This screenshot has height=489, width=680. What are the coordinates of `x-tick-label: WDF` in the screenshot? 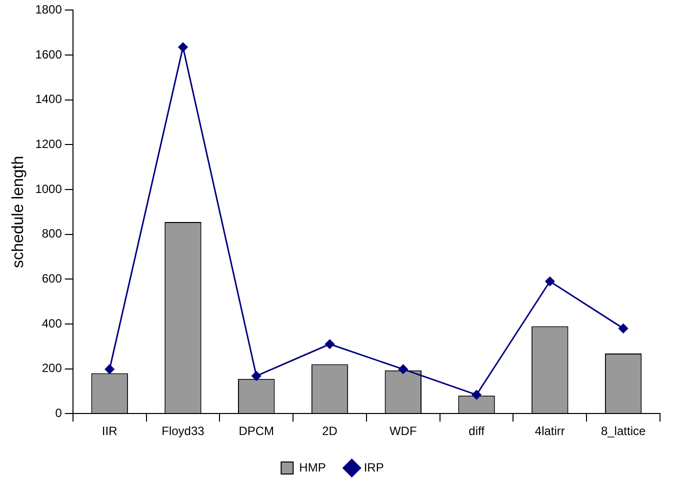 It's located at (403, 431).